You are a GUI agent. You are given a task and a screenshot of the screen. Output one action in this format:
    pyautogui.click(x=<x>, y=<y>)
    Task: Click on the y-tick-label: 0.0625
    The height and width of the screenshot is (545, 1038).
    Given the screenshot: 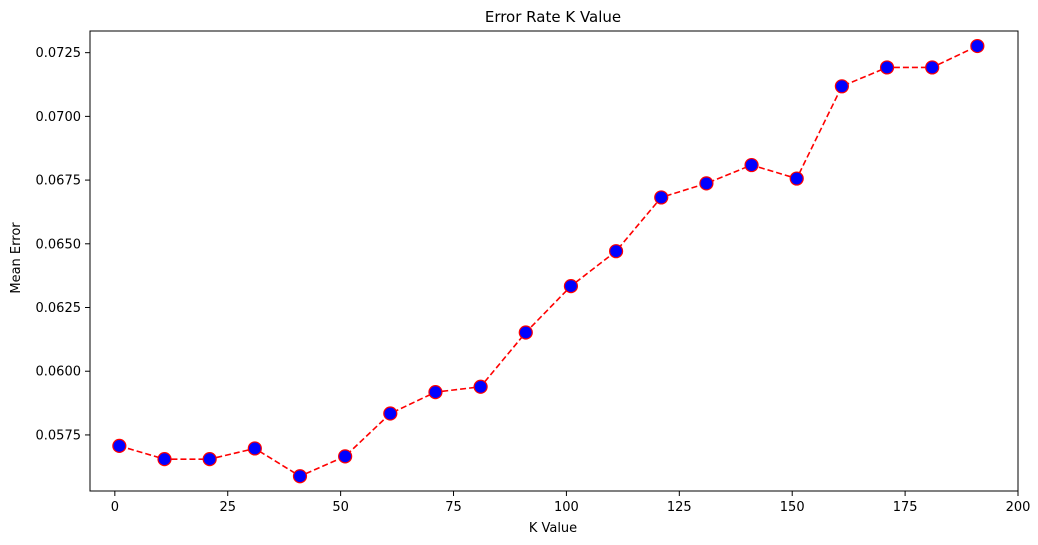 What is the action you would take?
    pyautogui.click(x=59, y=308)
    